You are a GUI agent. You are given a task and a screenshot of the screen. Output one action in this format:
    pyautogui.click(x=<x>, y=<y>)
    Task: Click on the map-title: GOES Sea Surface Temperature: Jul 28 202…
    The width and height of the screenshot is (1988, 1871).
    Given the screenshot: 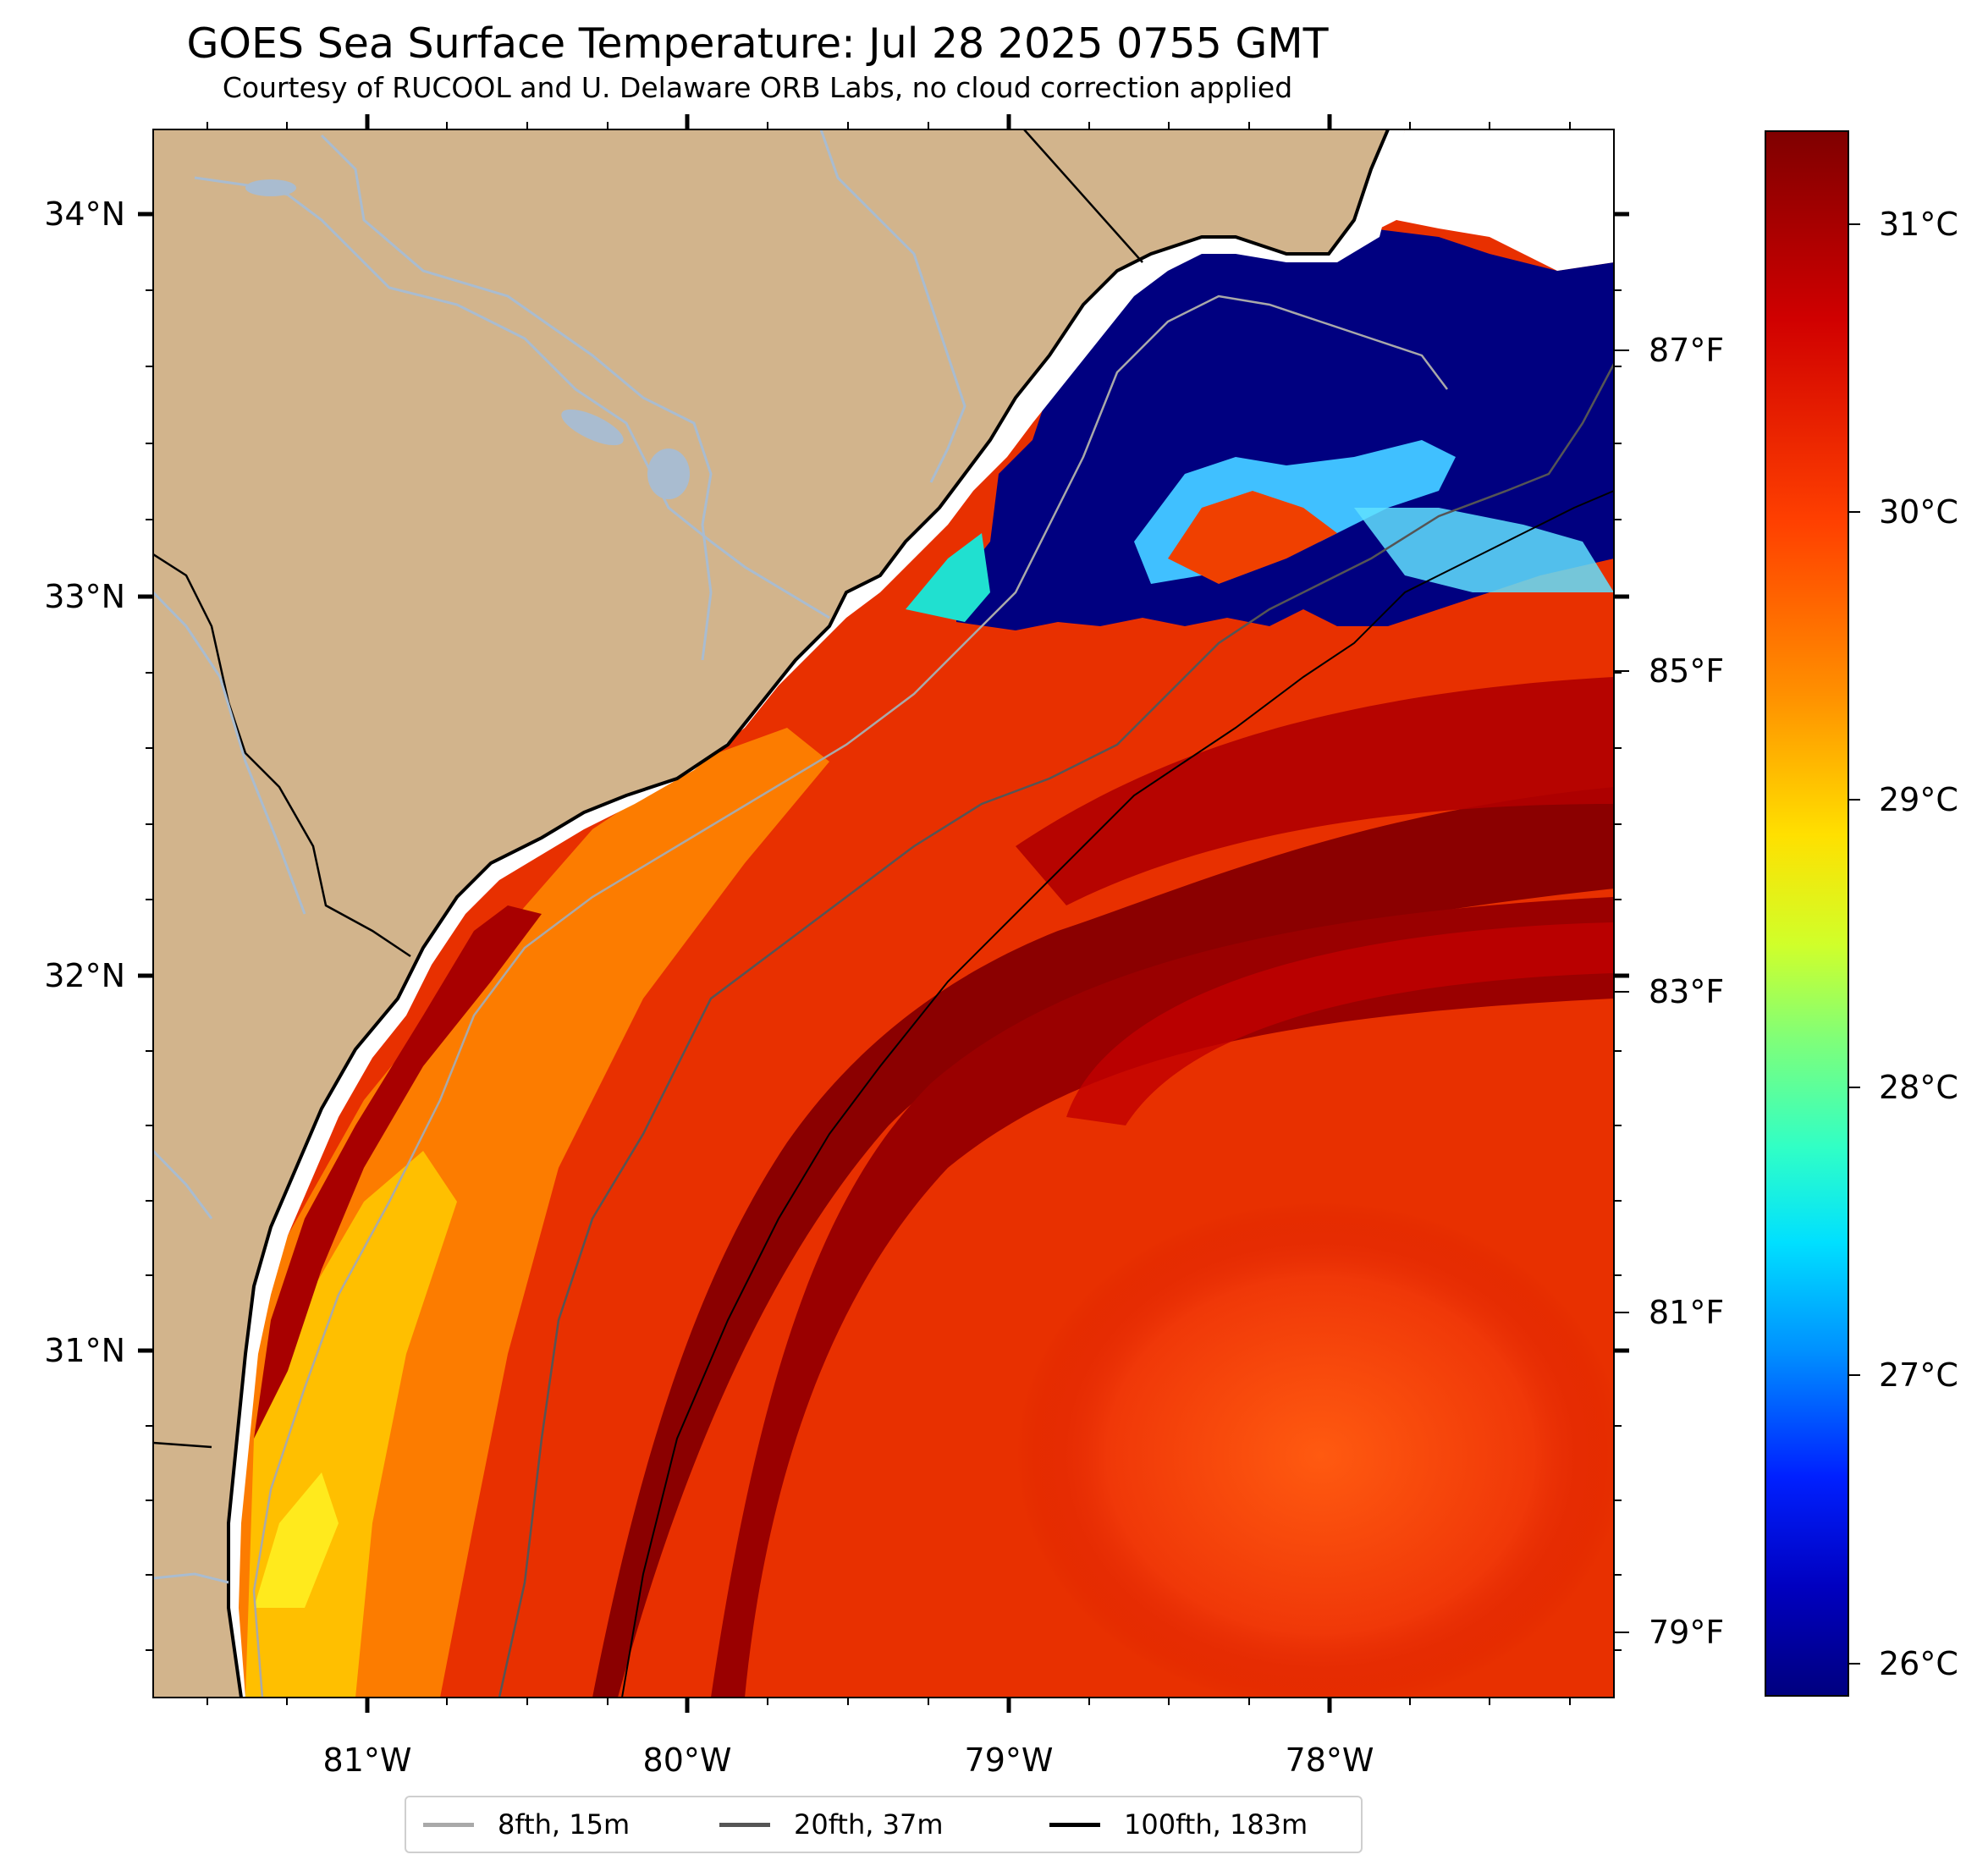 What is the action you would take?
    pyautogui.click(x=757, y=44)
    